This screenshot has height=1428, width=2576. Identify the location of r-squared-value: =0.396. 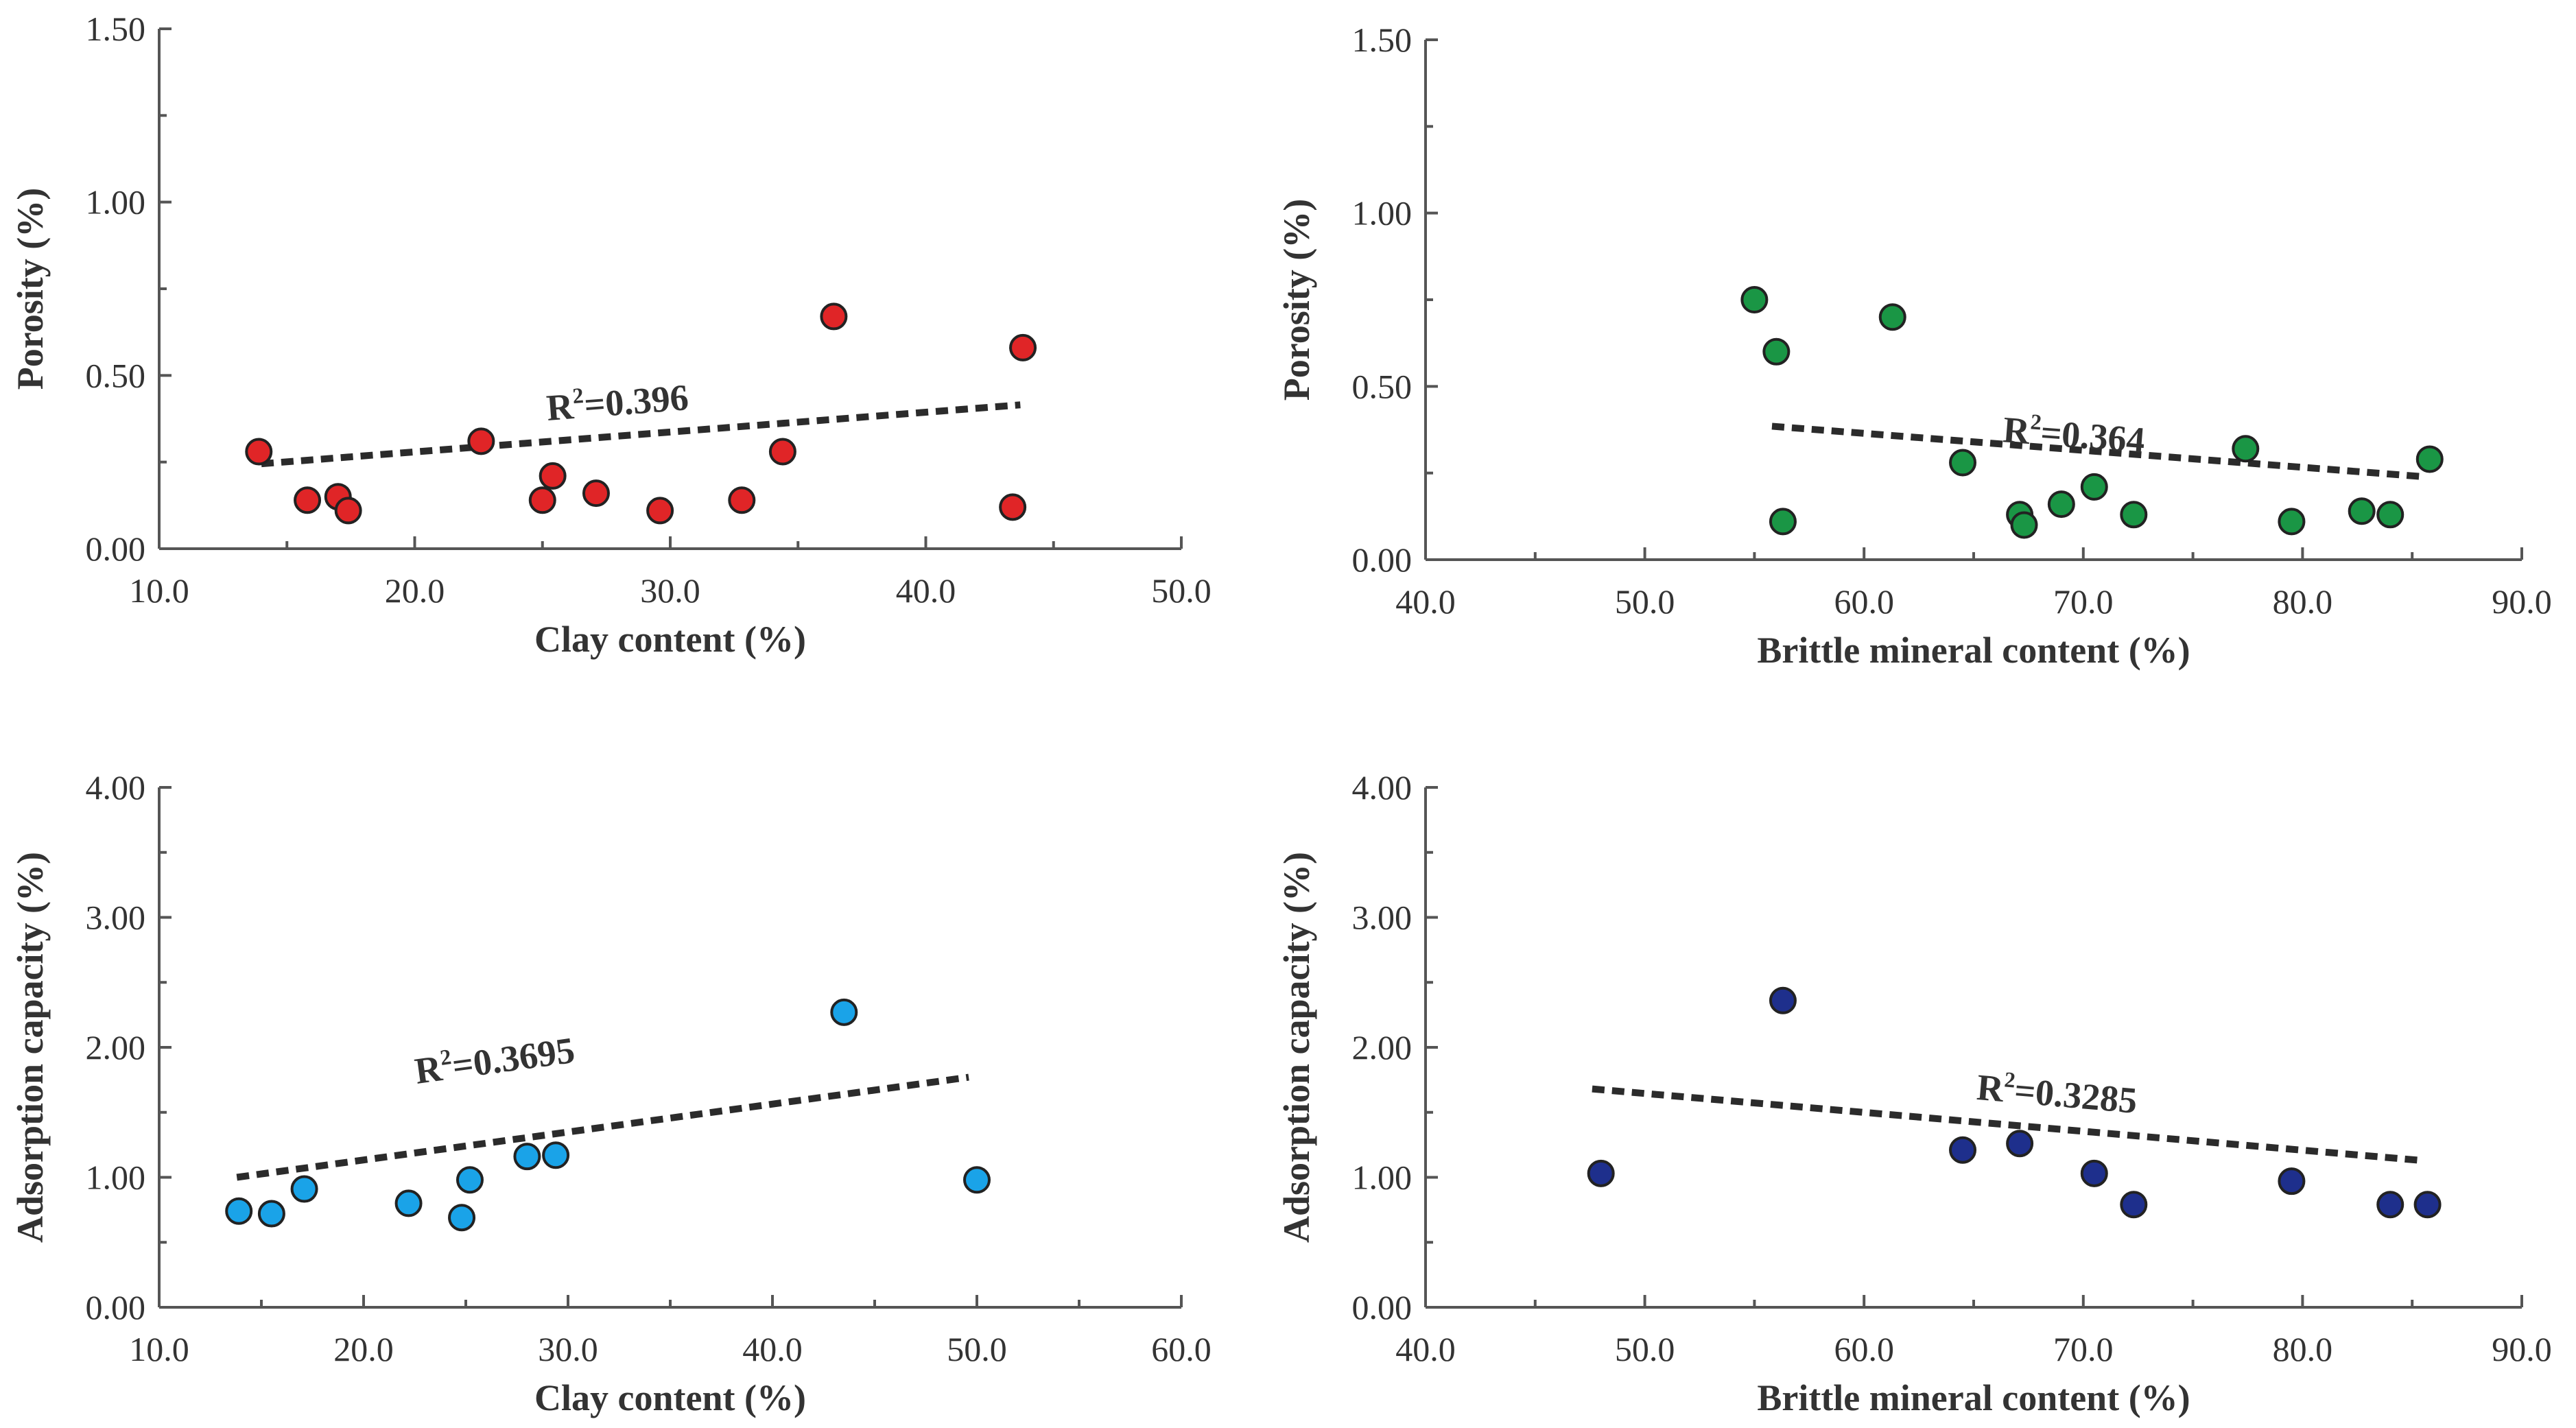
(635, 401).